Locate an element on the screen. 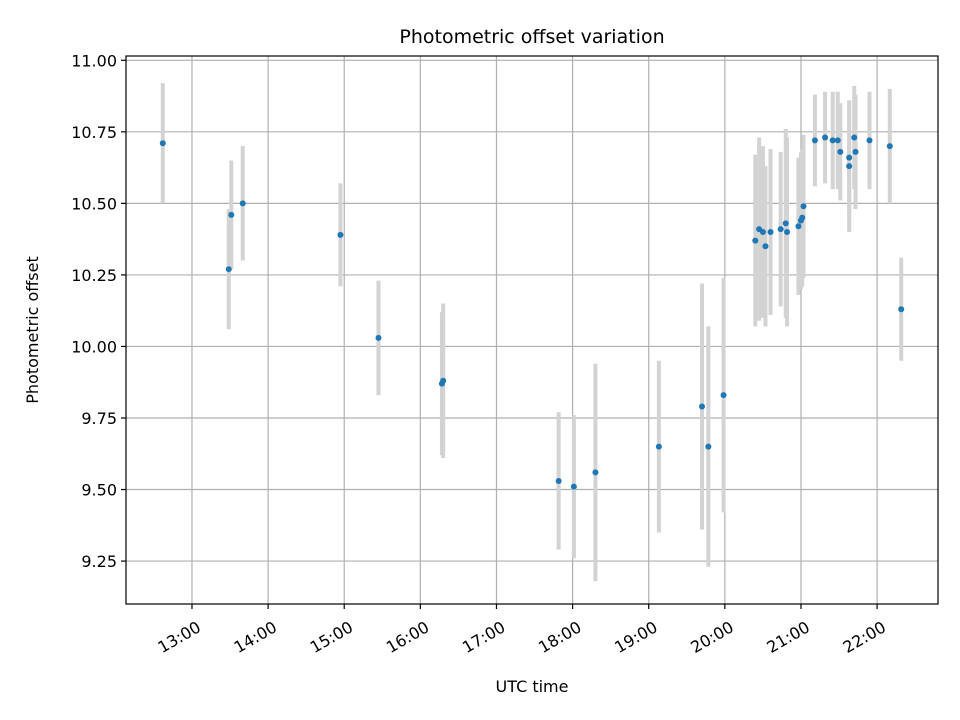 Image resolution: width=960 pixels, height=720 pixels. y-tick-label: 9.50 is located at coordinates (99, 490).